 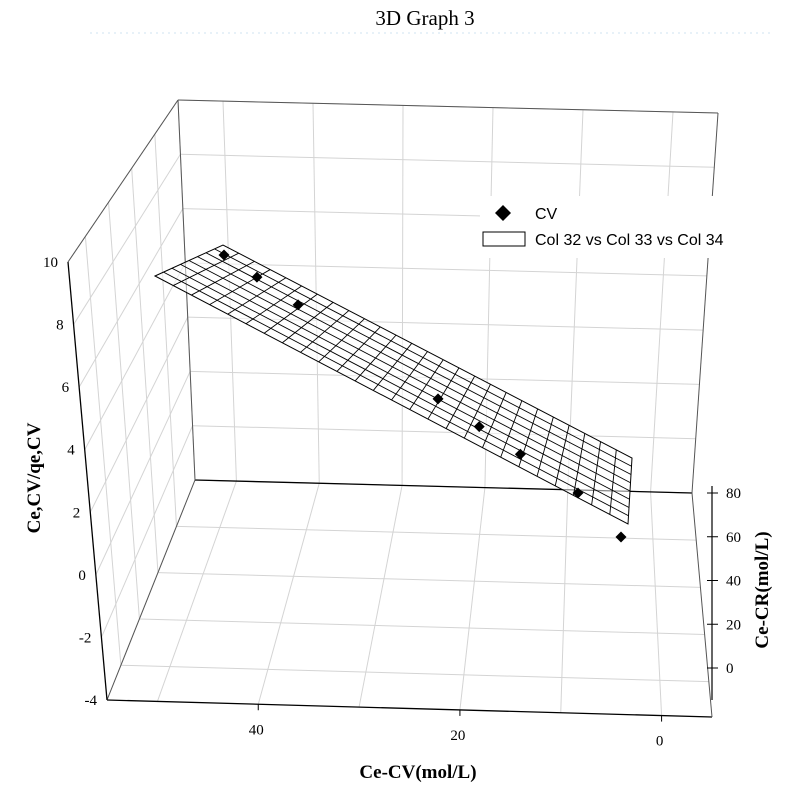 I want to click on legend: CV Col 32 vs Col 33 vs Col 34, so click(x=623, y=227).